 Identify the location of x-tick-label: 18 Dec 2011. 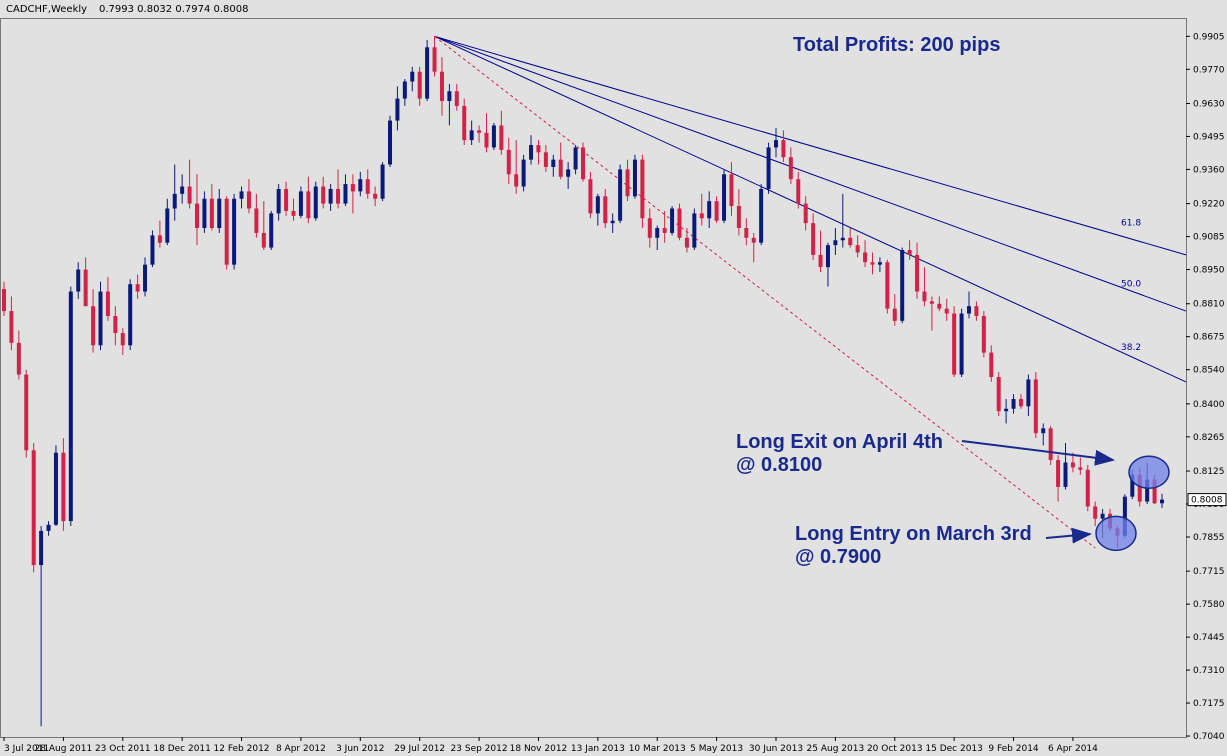
(182, 749).